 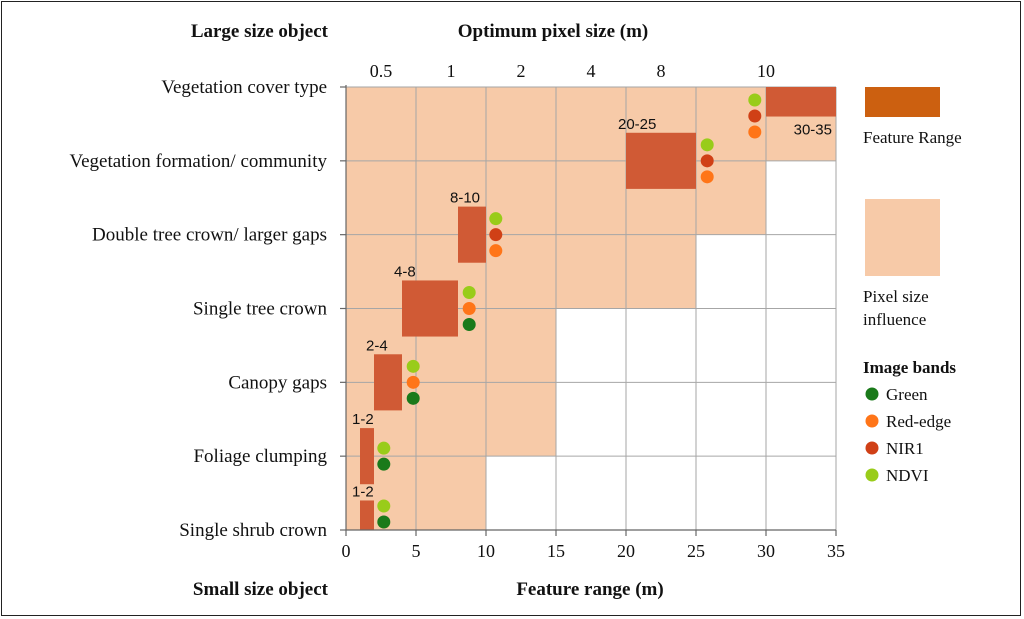 I want to click on x-tick-label: 10, so click(x=486, y=551).